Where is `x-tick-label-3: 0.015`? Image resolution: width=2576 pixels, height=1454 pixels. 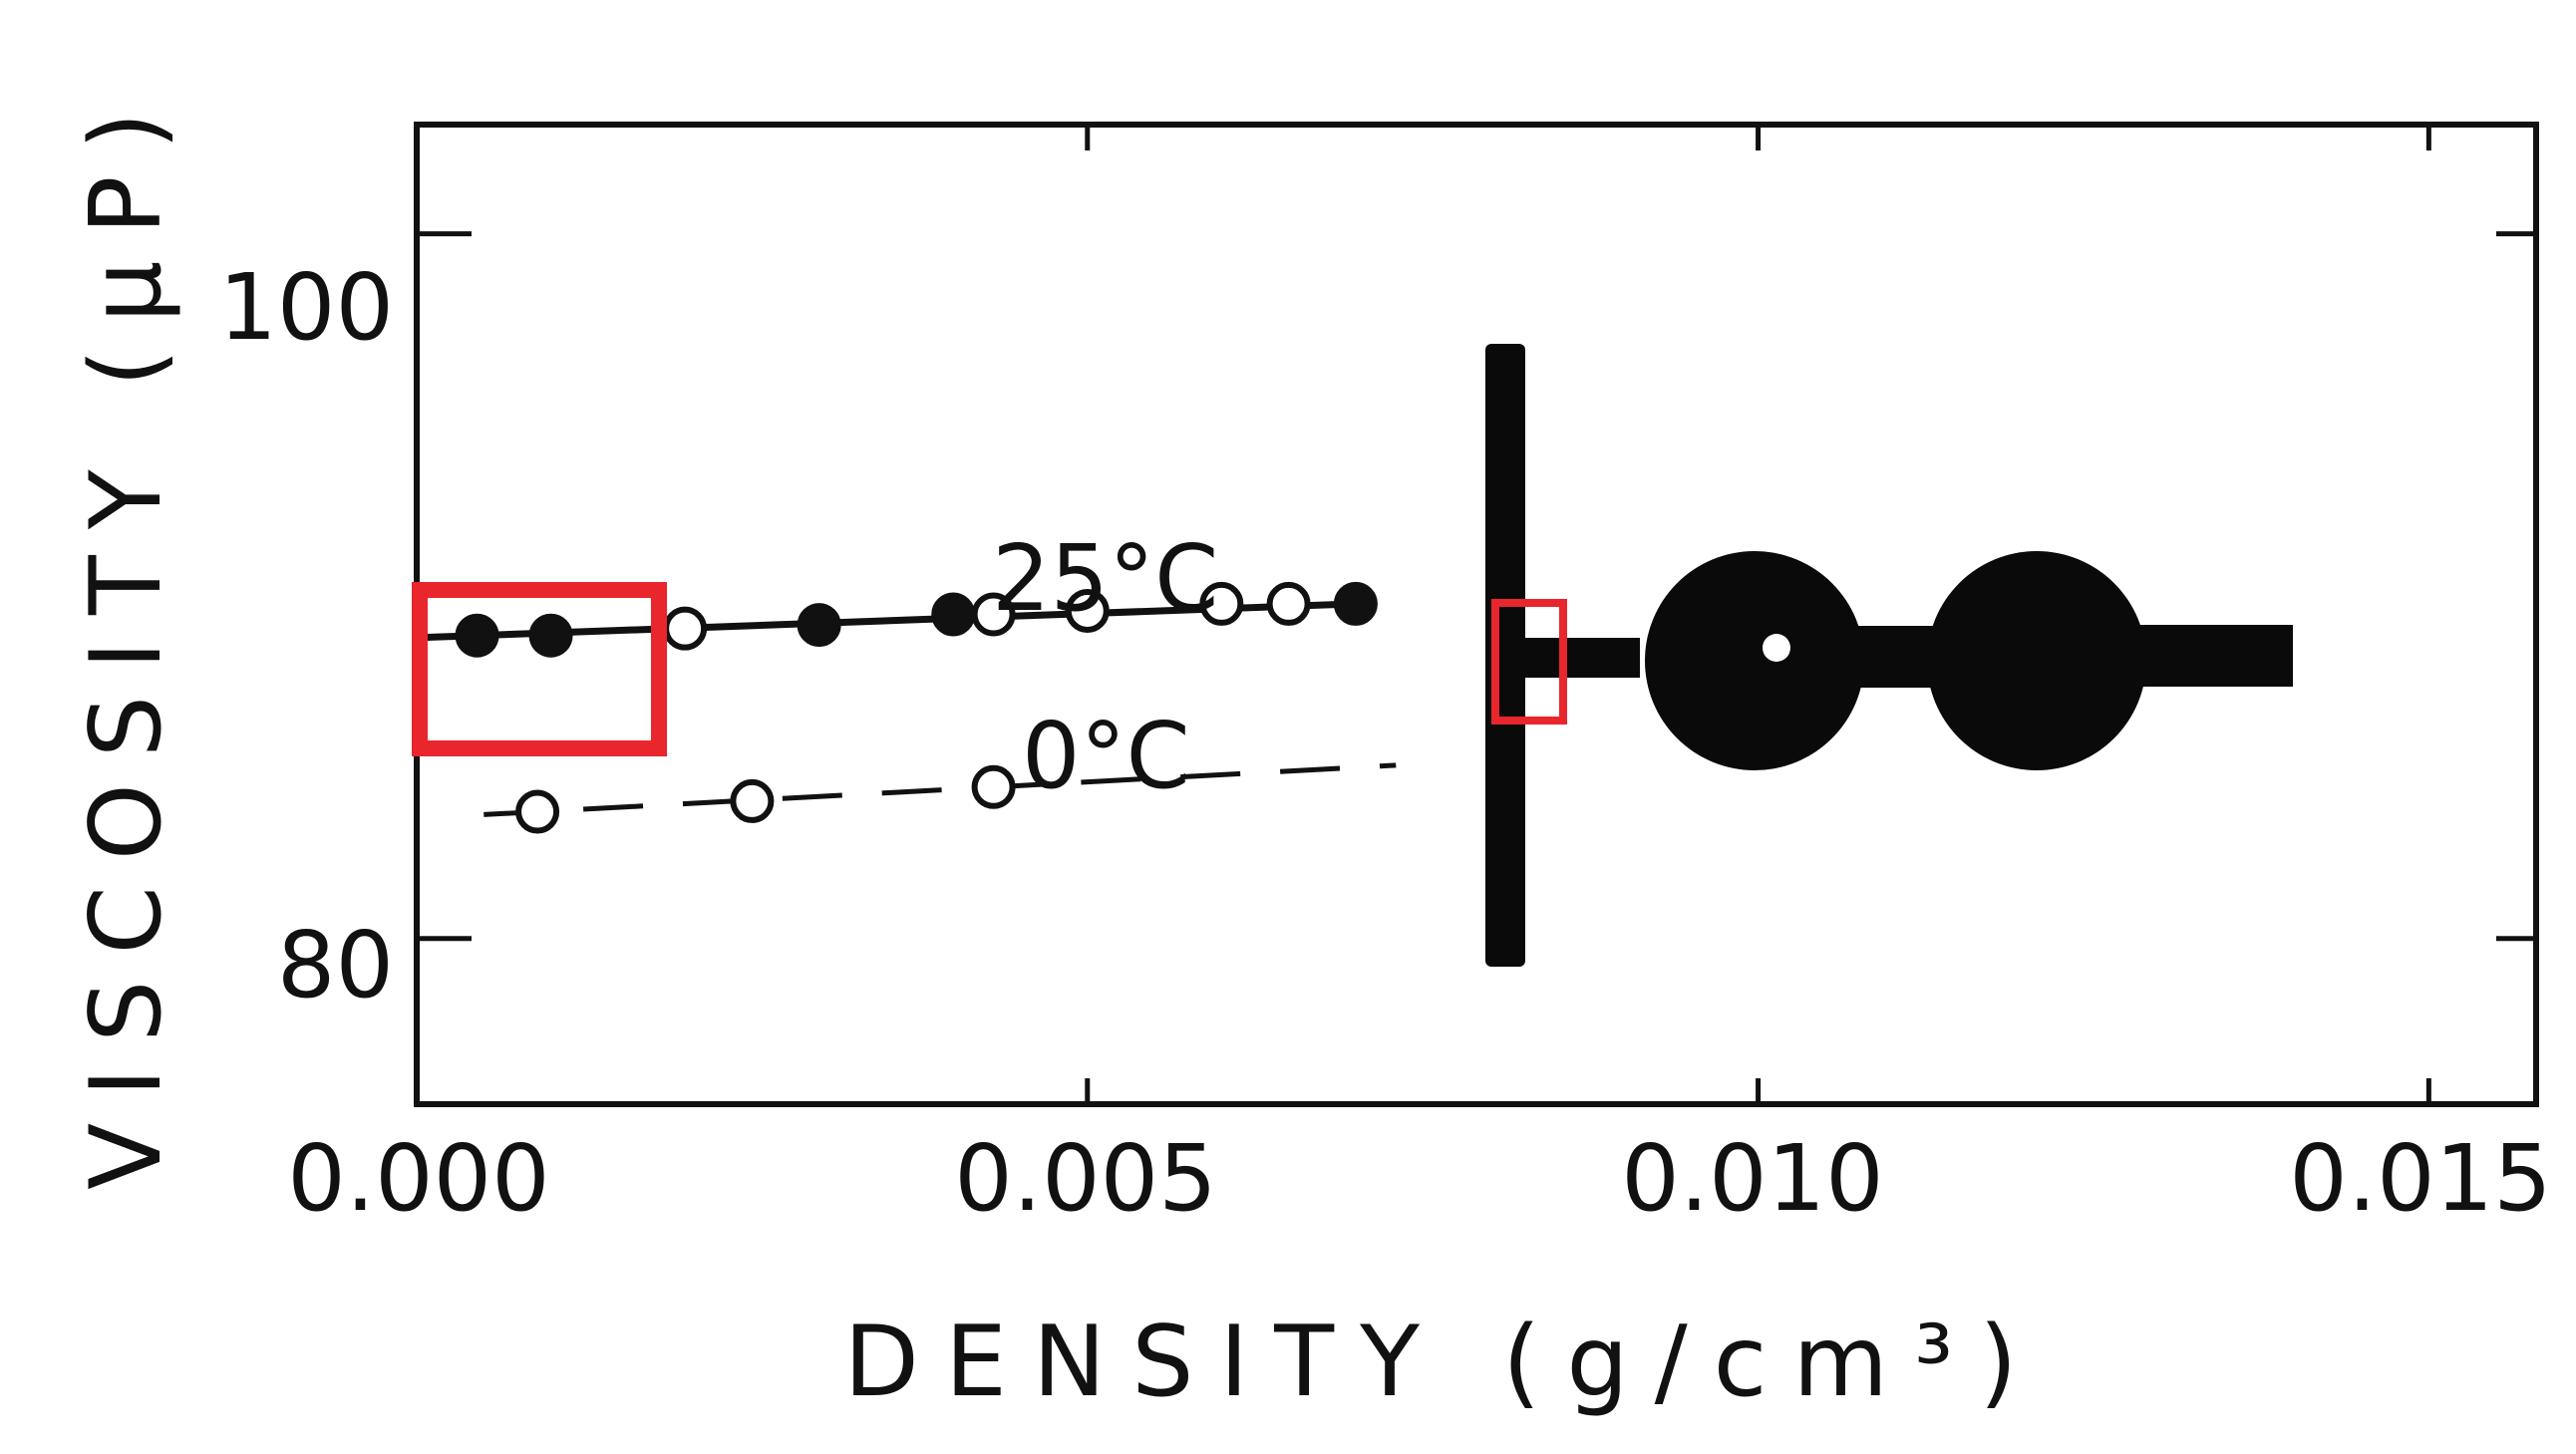
x-tick-label-3: 0.015 is located at coordinates (2420, 1178).